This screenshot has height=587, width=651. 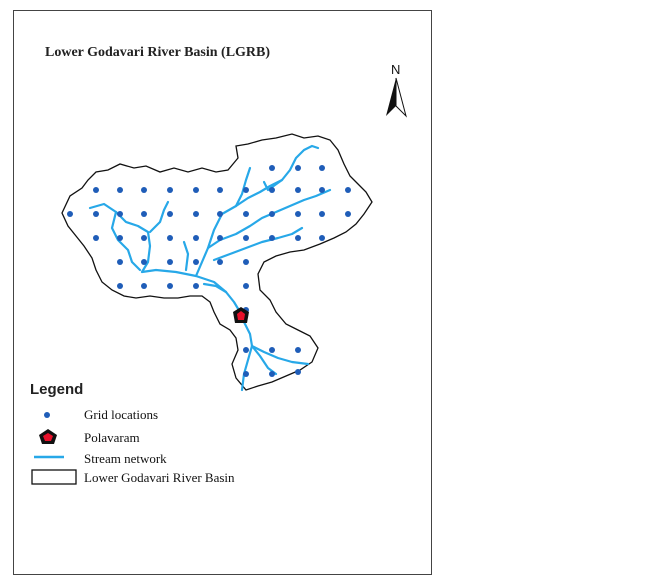 I want to click on main-stream, so click(x=171, y=297).